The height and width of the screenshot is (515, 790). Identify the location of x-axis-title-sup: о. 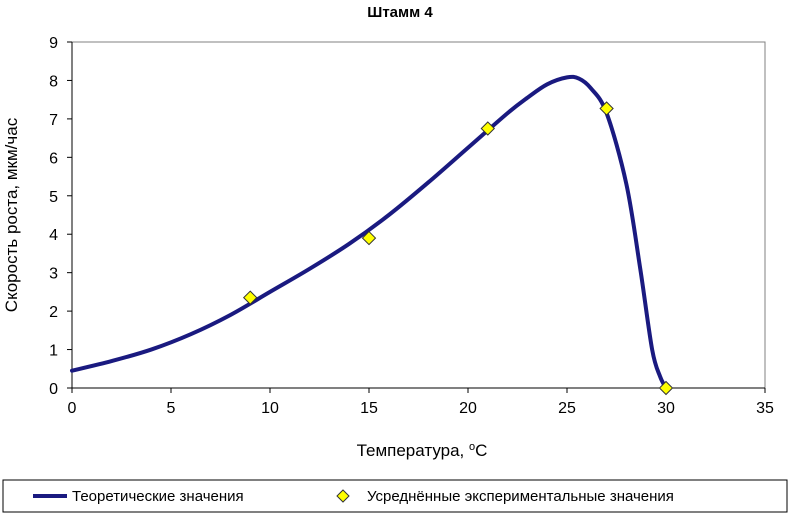
(472, 447).